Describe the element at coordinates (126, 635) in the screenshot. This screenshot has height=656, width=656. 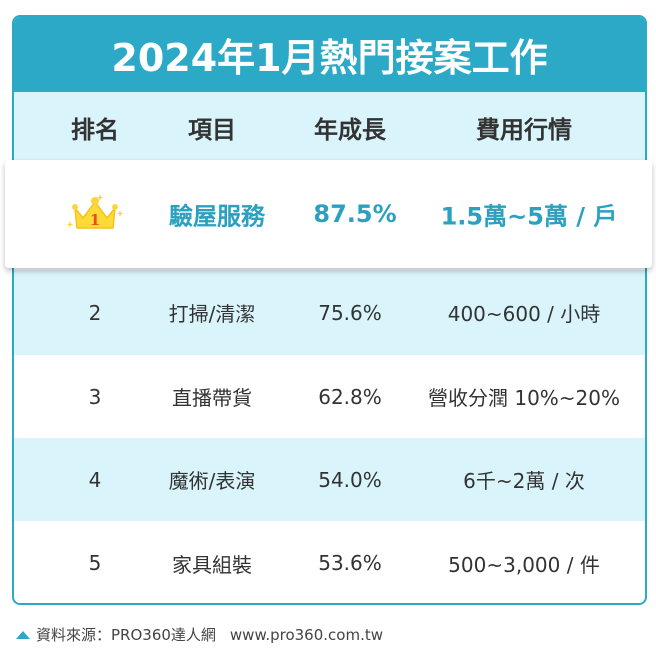
I see `source-text: 資料來源：PRO360達人網` at that location.